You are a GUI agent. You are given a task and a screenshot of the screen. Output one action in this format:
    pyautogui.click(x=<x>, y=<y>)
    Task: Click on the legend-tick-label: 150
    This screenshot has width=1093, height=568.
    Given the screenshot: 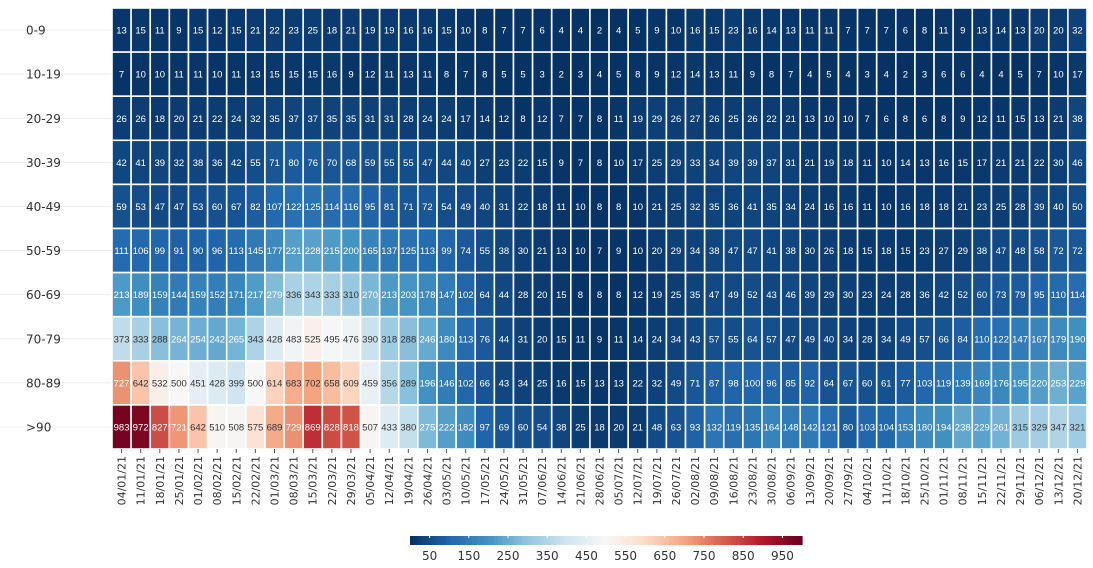 What is the action you would take?
    pyautogui.click(x=468, y=556)
    